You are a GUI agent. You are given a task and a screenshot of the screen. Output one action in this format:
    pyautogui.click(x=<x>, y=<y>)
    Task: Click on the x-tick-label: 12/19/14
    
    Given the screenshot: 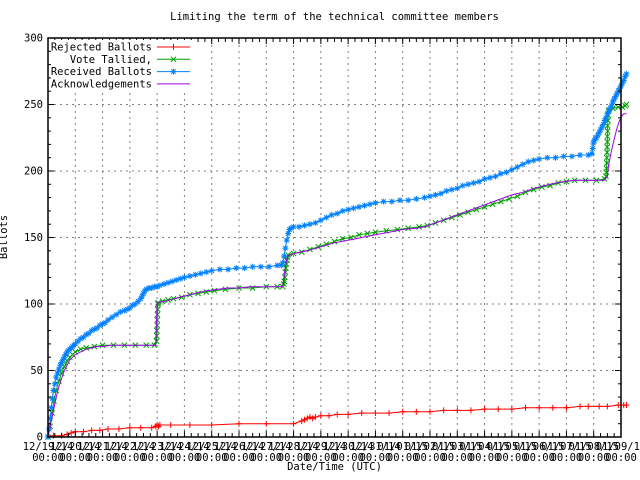 What is the action you would take?
    pyautogui.click(x=48, y=447)
    